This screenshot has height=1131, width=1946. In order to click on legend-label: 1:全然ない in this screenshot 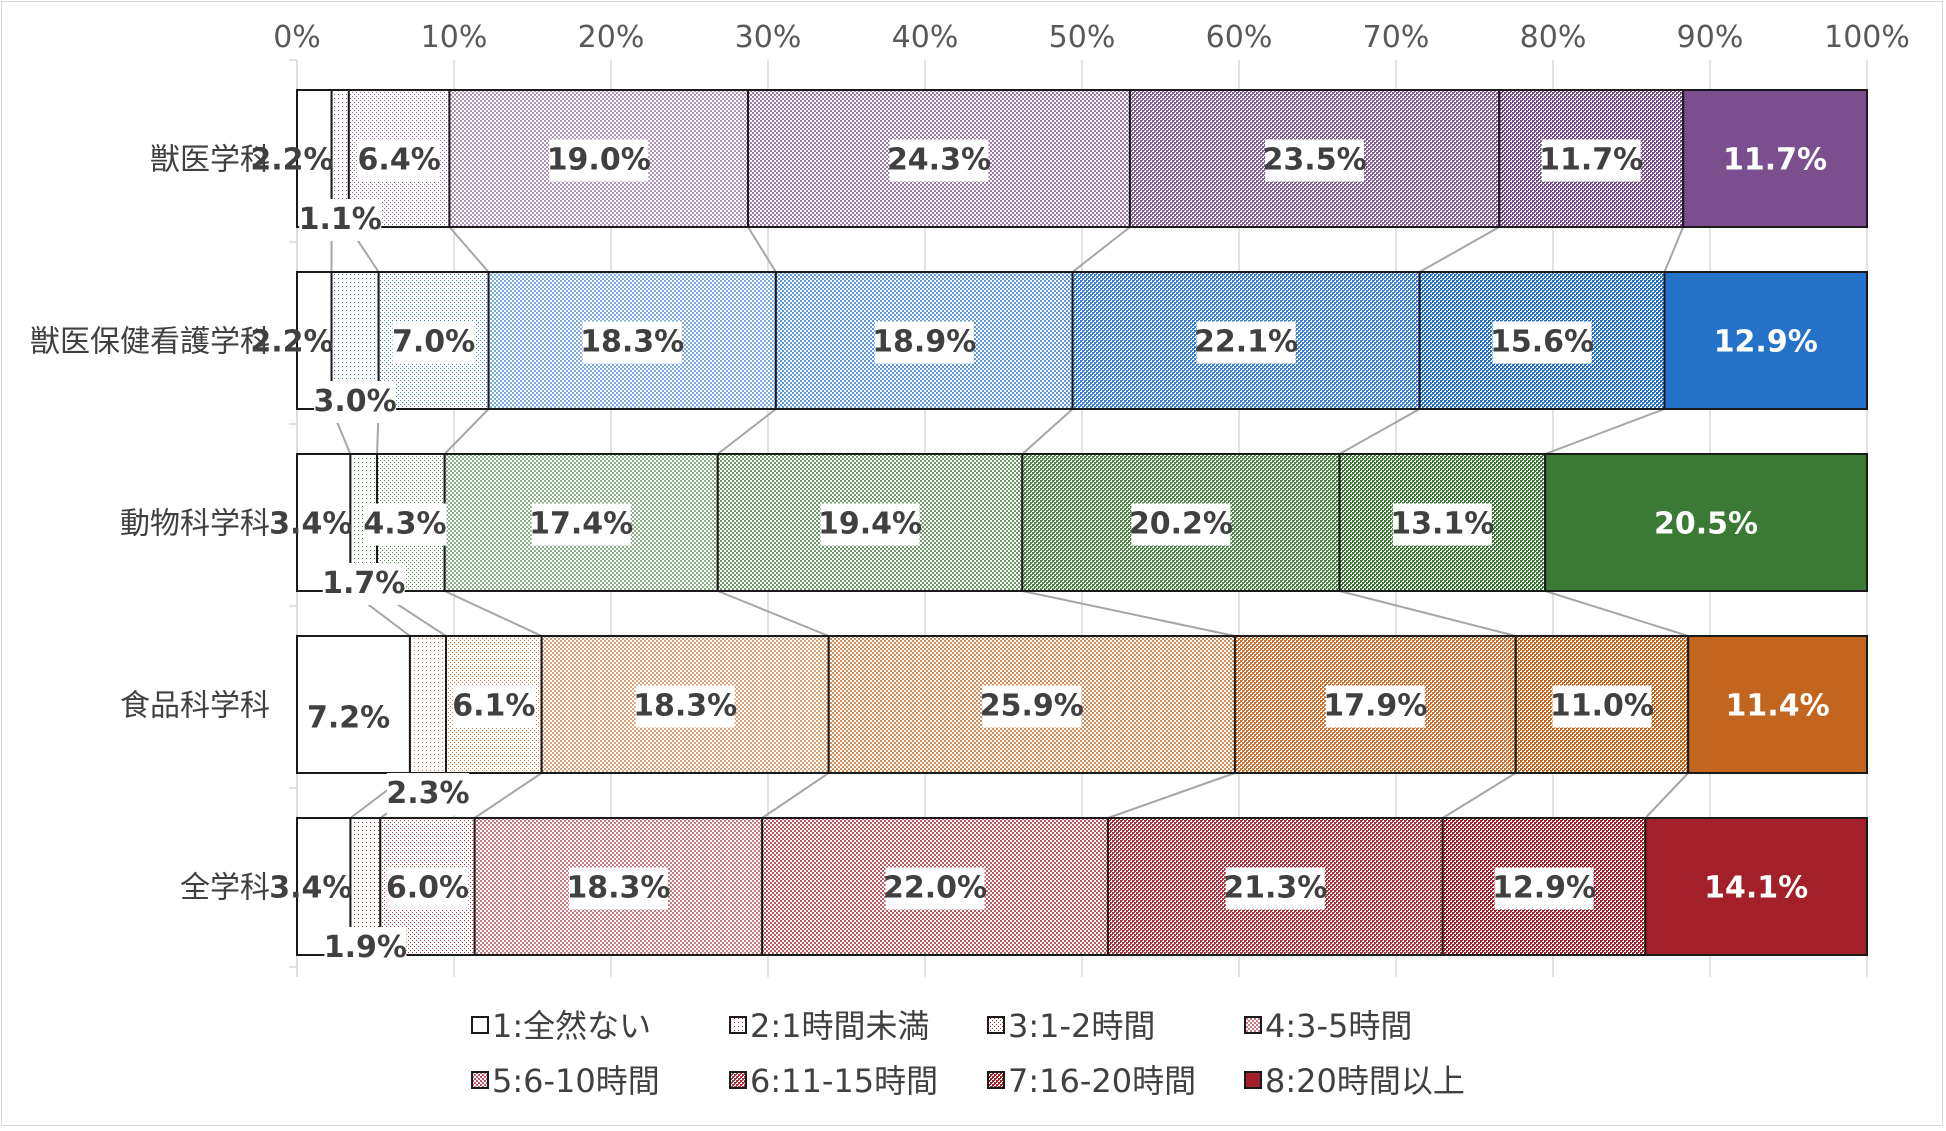, I will do `click(571, 1026)`.